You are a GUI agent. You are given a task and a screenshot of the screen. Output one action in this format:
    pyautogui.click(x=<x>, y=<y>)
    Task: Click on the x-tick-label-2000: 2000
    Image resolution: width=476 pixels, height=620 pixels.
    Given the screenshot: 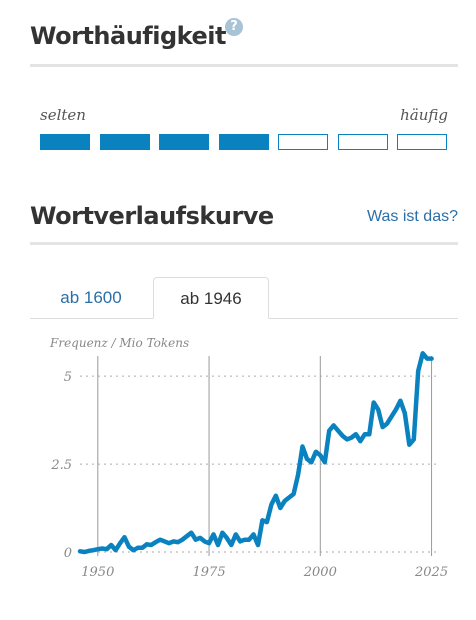 What is the action you would take?
    pyautogui.click(x=320, y=572)
    